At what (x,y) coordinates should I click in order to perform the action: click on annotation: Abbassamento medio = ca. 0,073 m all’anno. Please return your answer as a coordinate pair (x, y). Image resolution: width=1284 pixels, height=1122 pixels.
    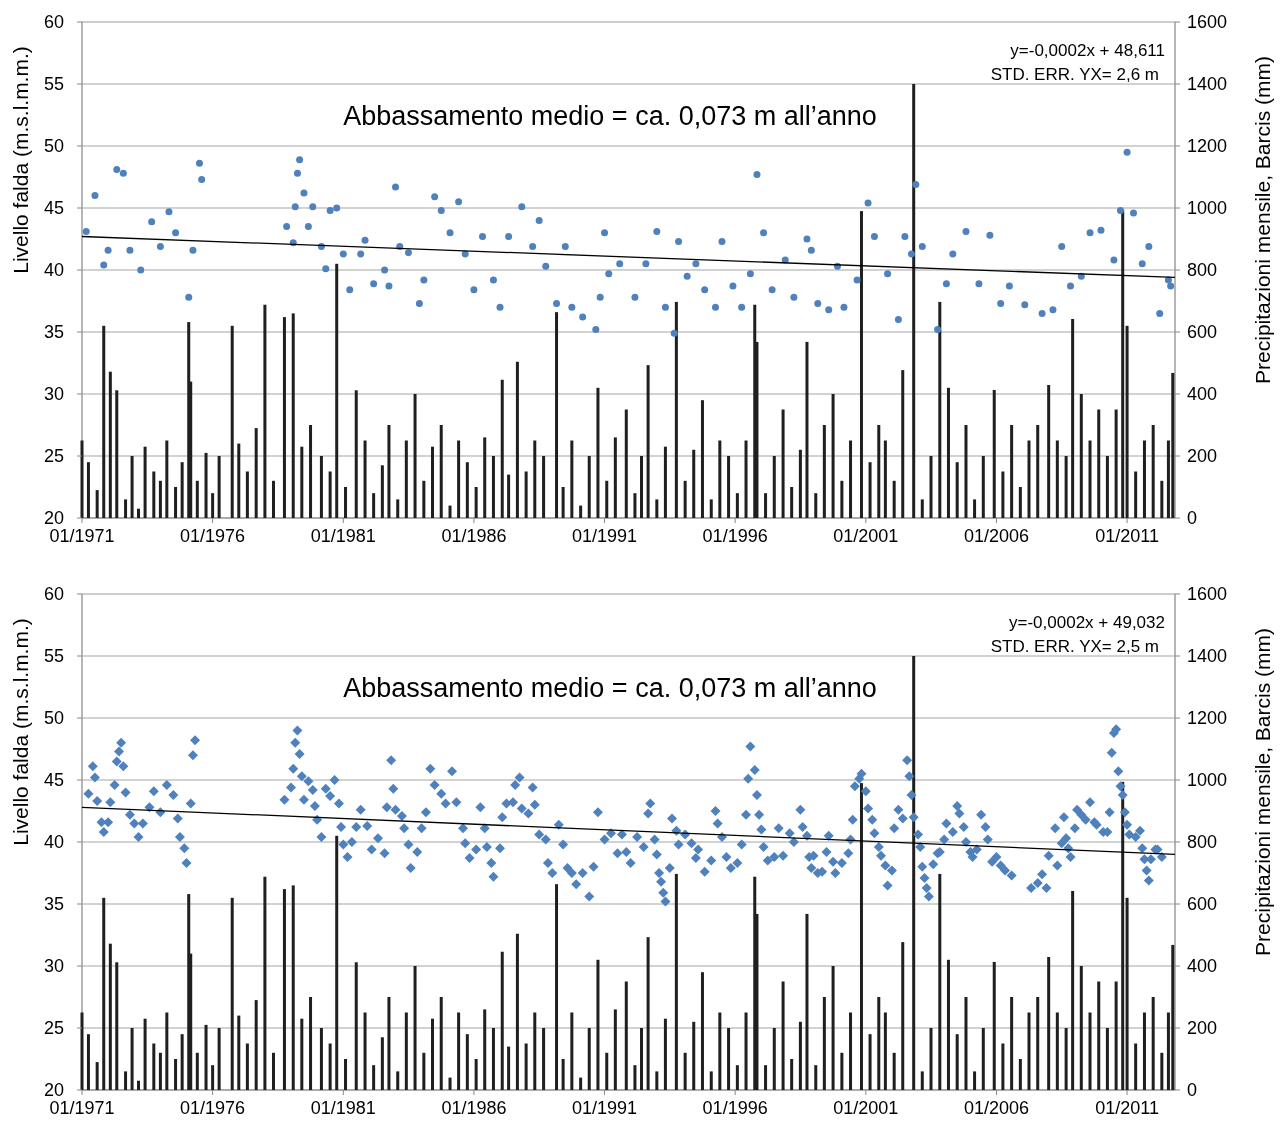
    Looking at the image, I should click on (610, 116).